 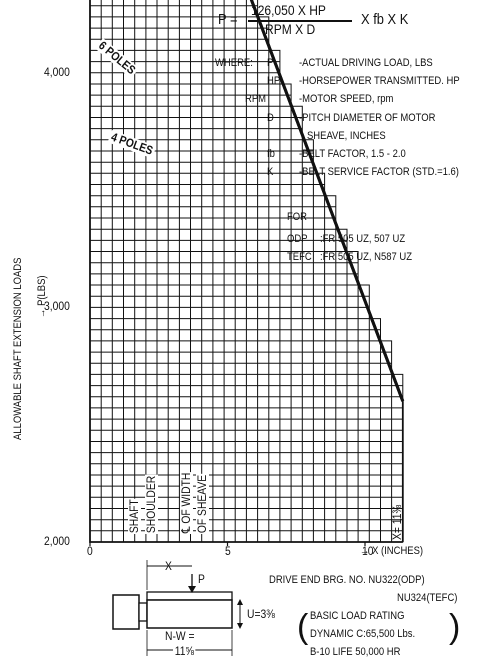 I want to click on legend-description: -ACTUAL DRIVING LOAD, LBS, so click(x=366, y=63).